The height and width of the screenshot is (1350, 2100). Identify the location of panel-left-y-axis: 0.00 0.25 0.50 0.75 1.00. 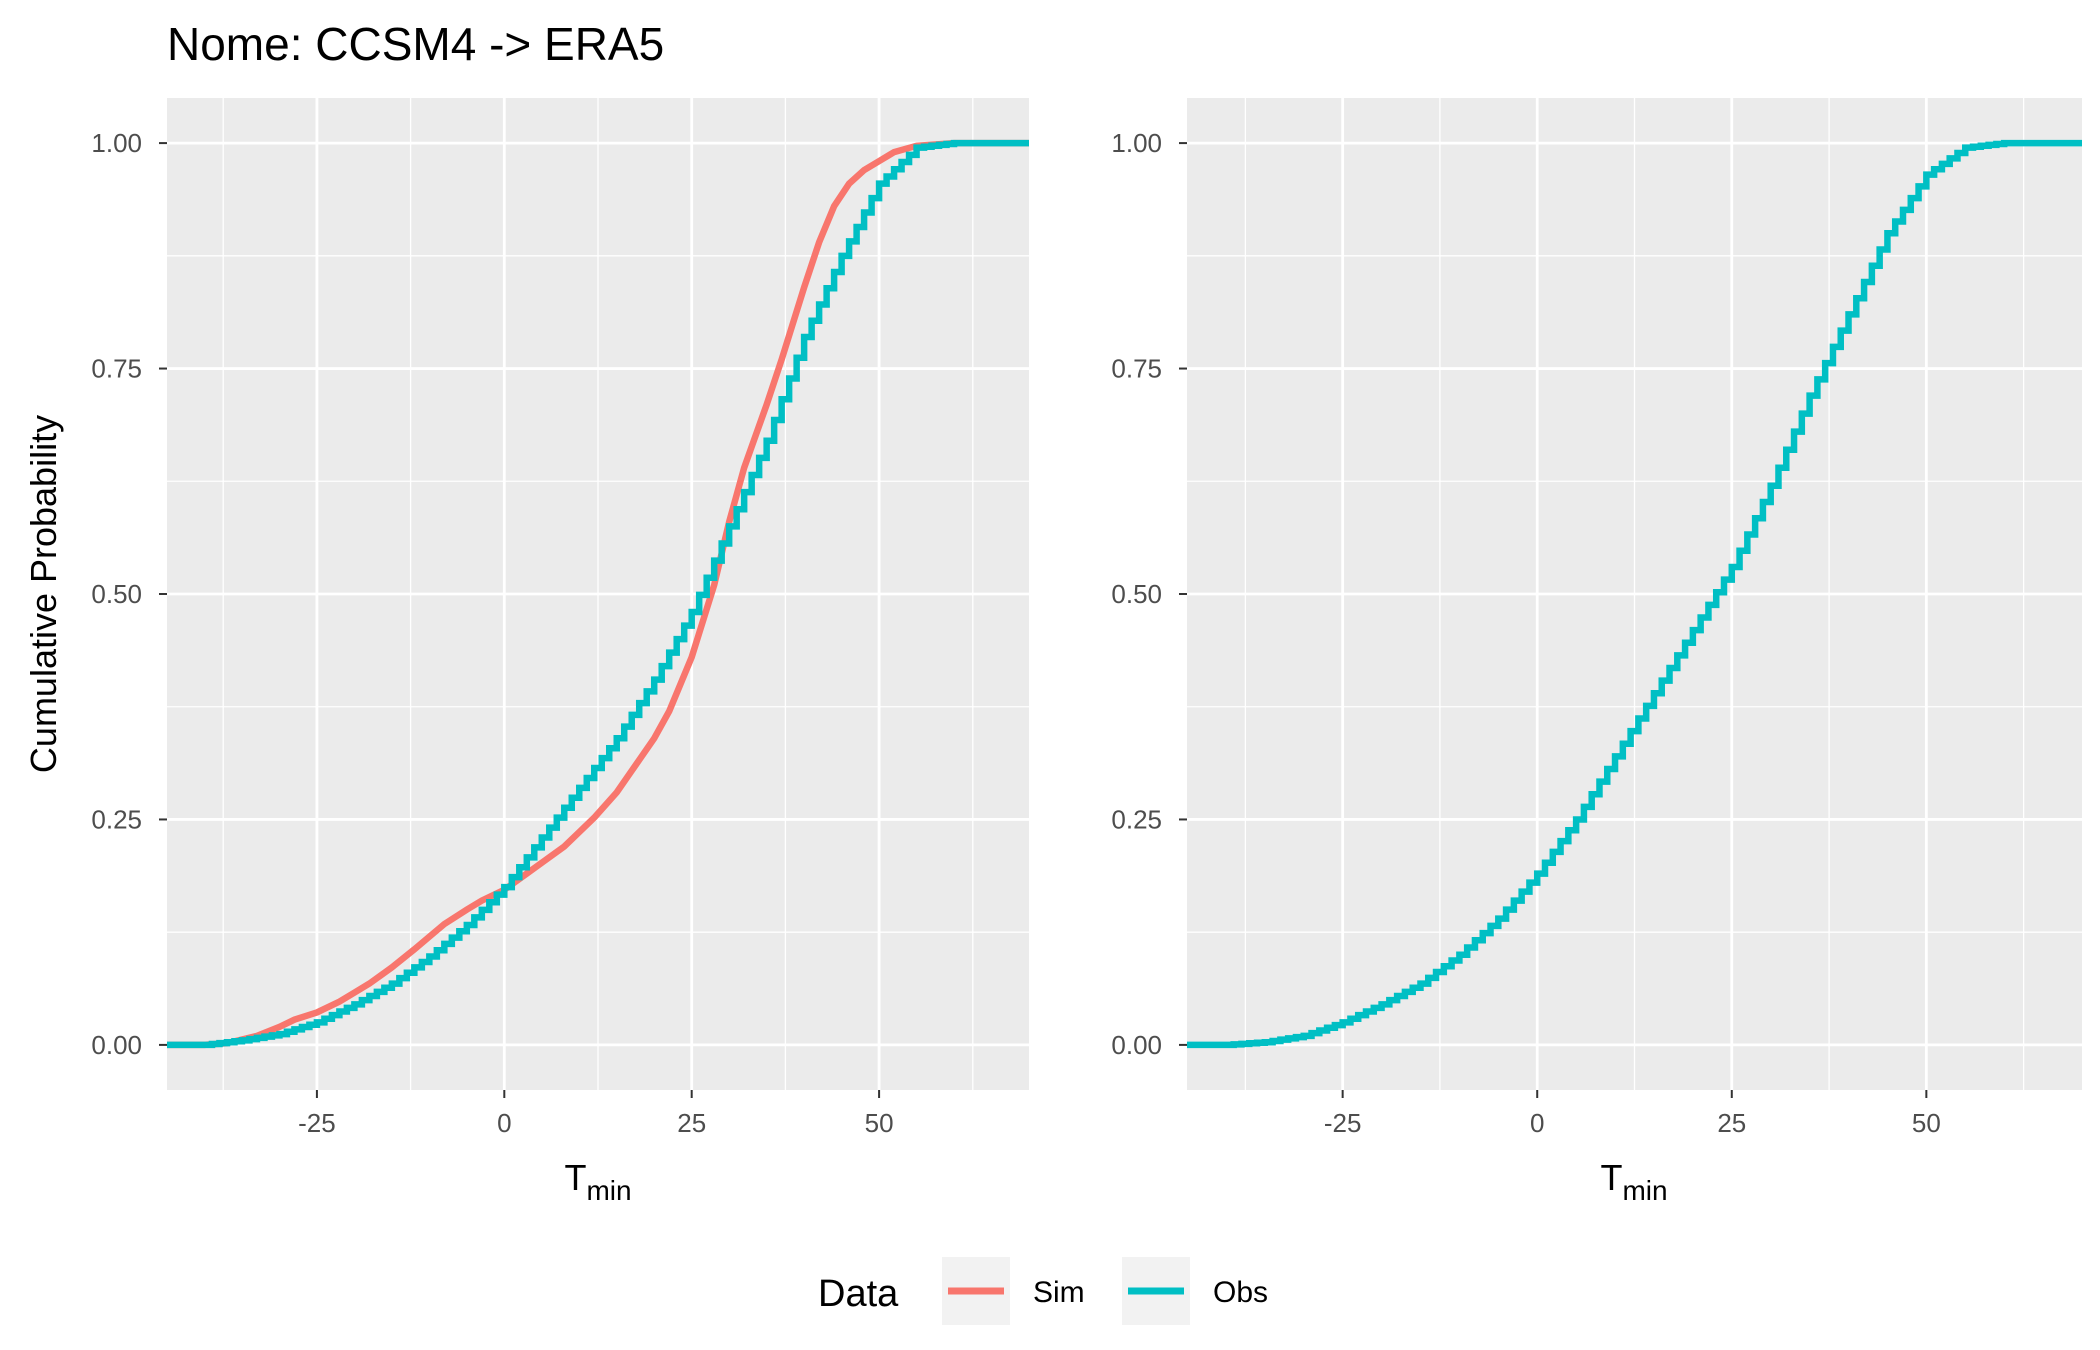
(129, 594).